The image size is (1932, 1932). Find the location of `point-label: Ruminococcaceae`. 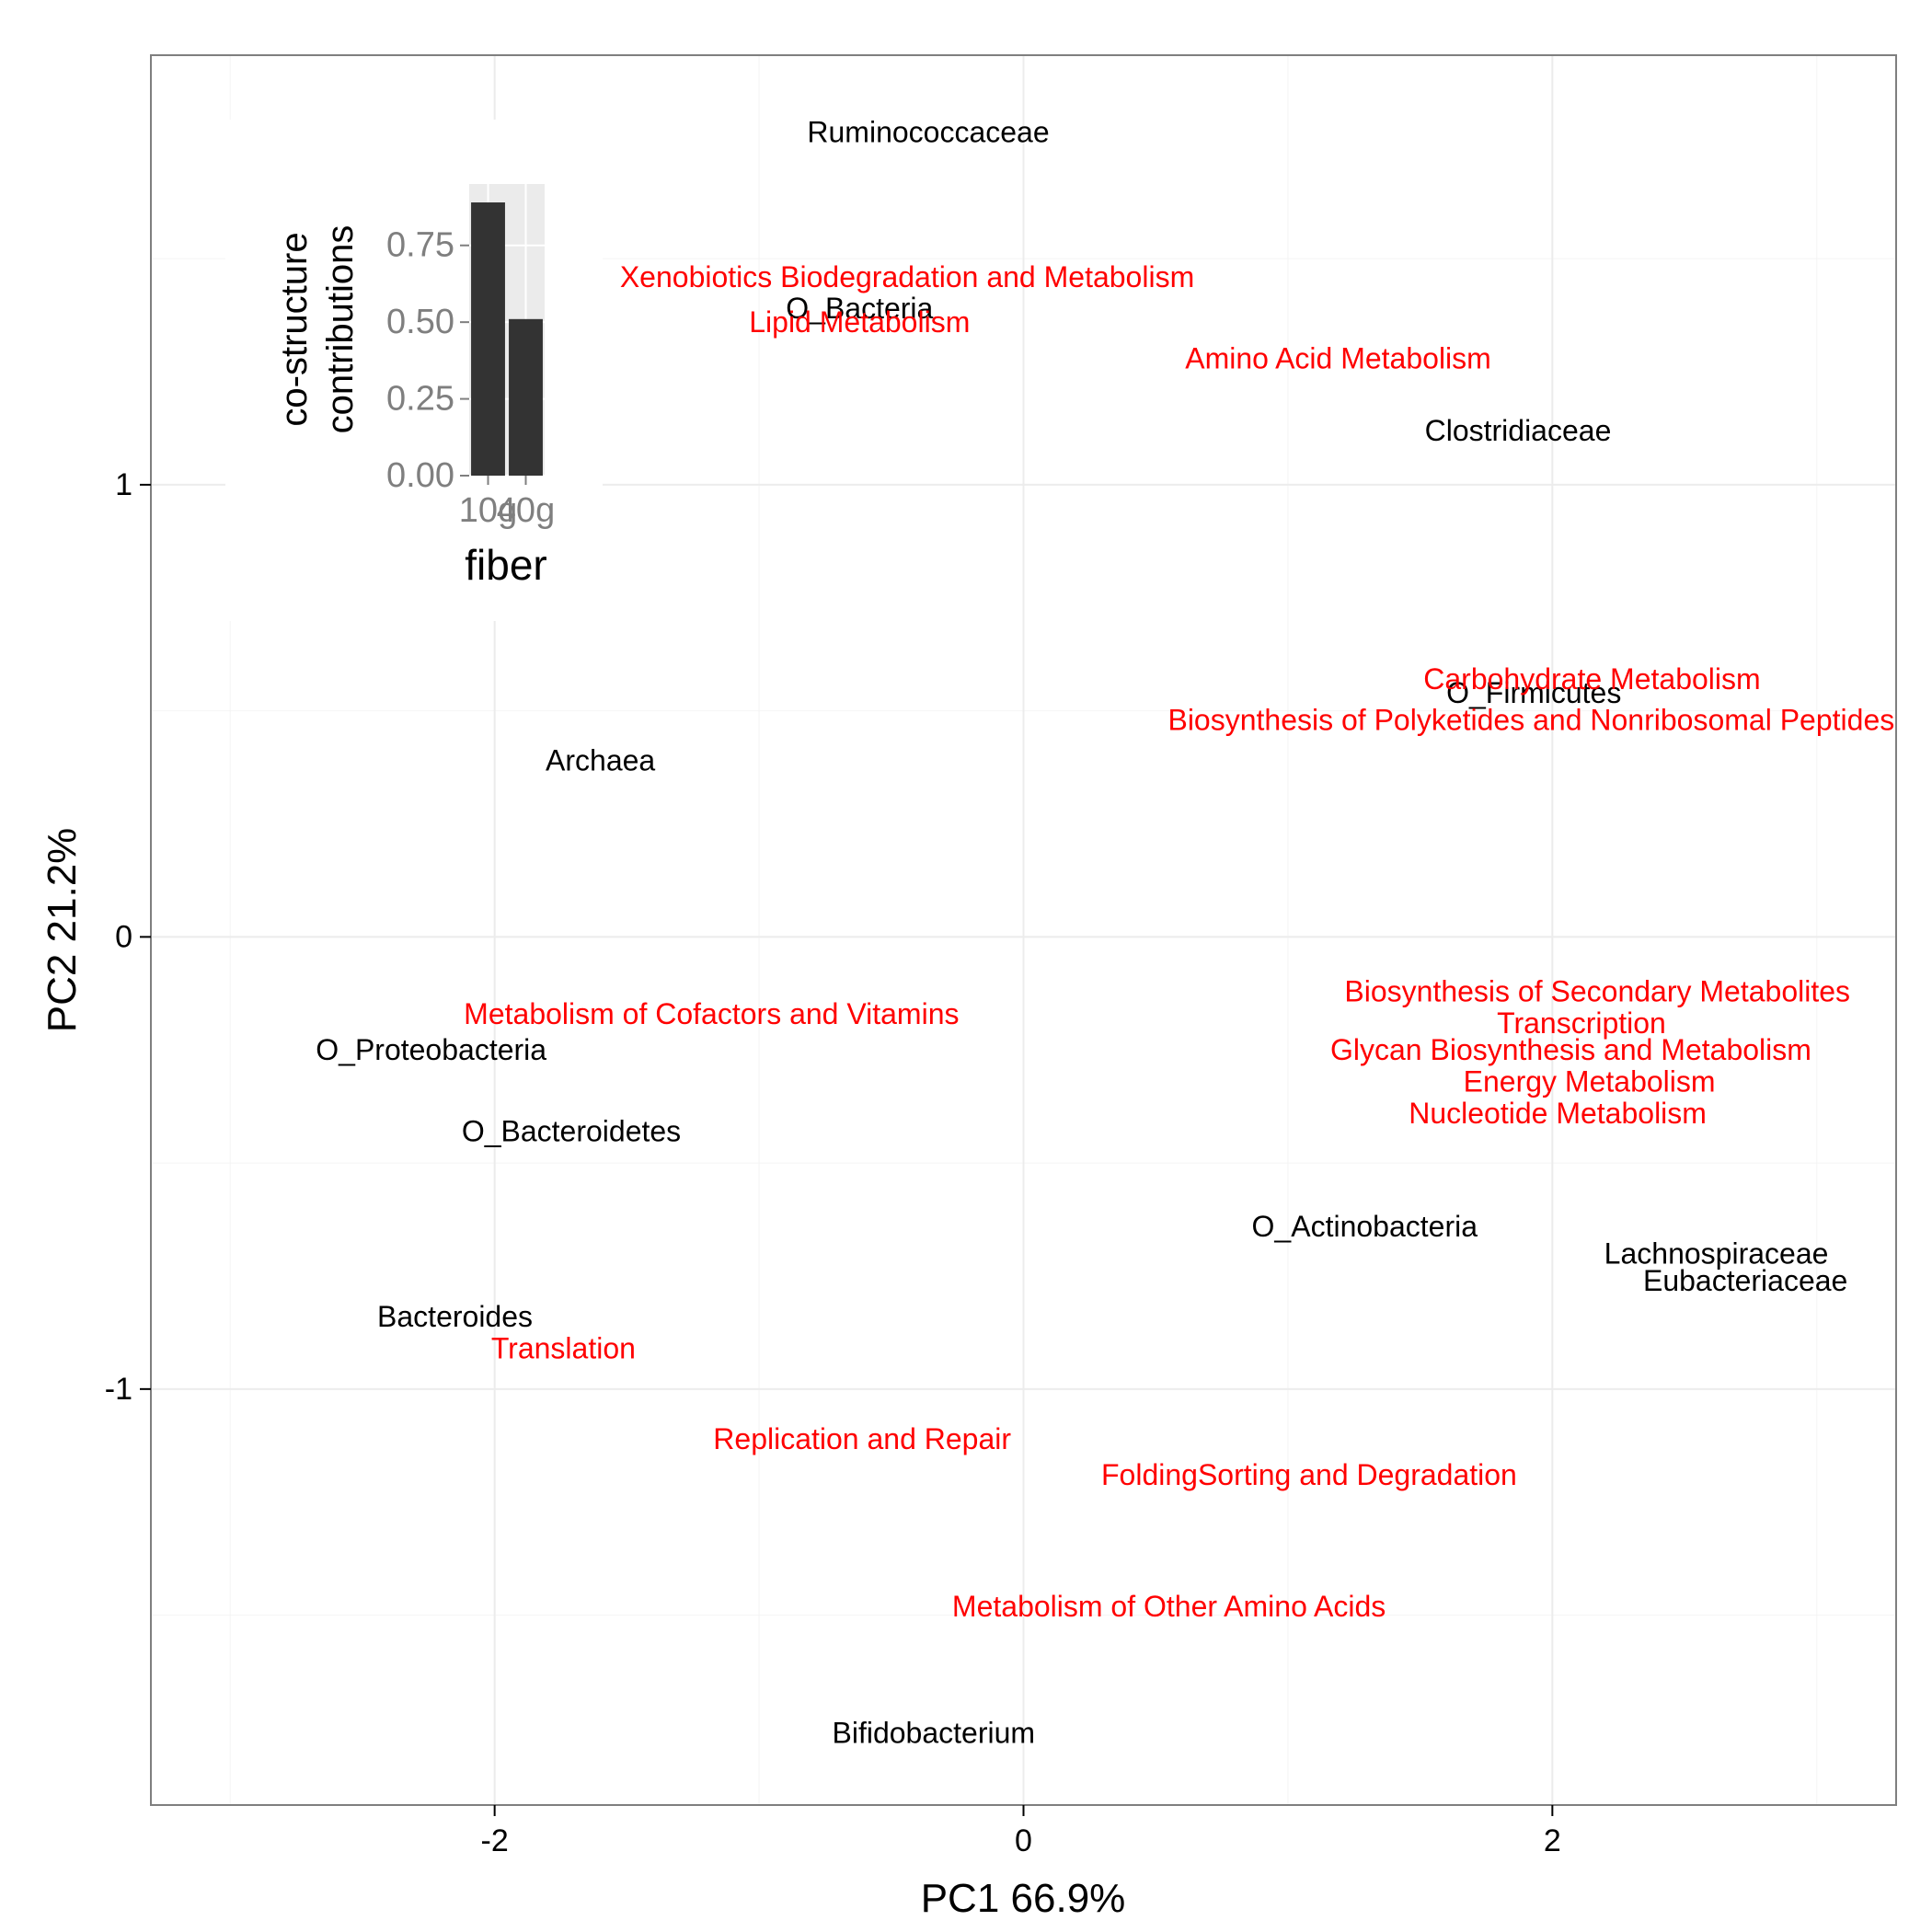

point-label: Ruminococcaceae is located at coordinates (928, 132).